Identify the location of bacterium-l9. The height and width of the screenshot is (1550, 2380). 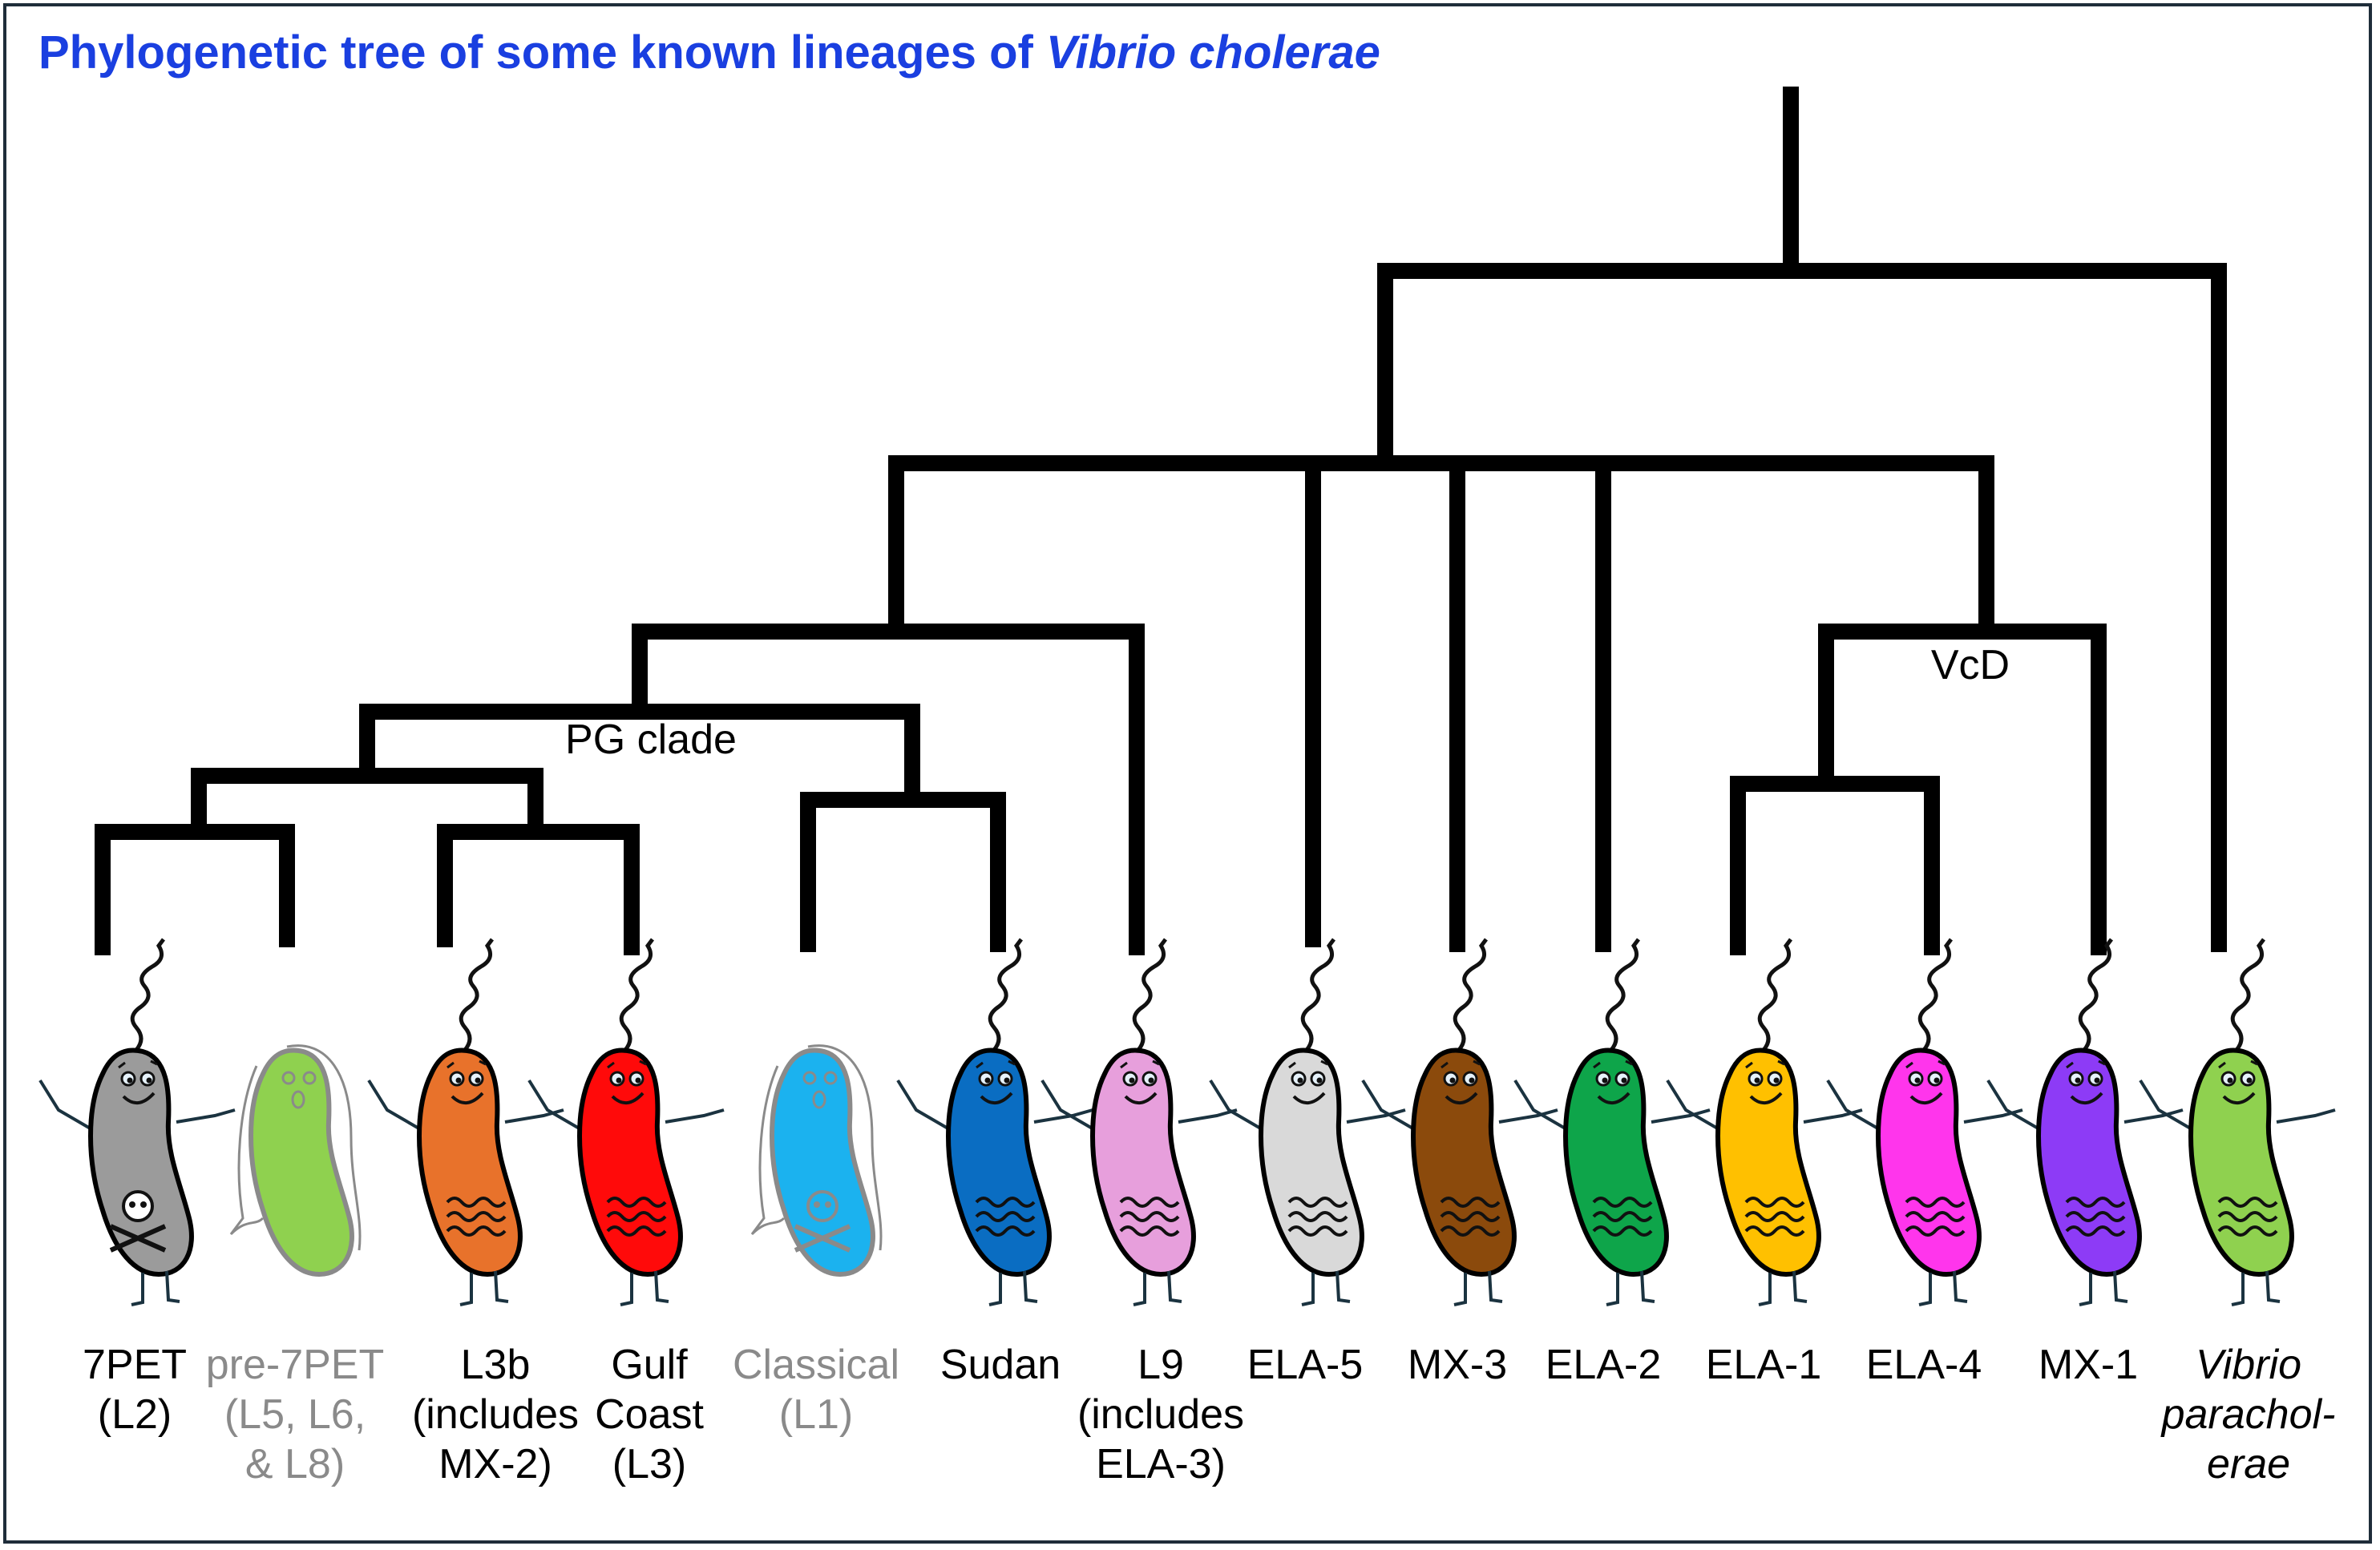
(1139, 1122).